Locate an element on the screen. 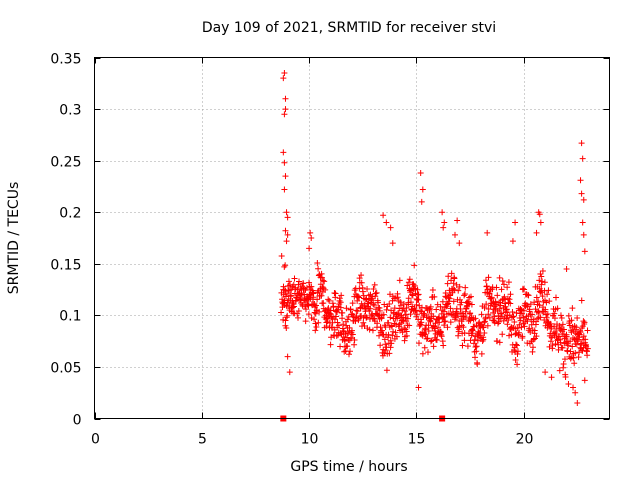  y-tick-label: 0.05 is located at coordinates (65, 369).